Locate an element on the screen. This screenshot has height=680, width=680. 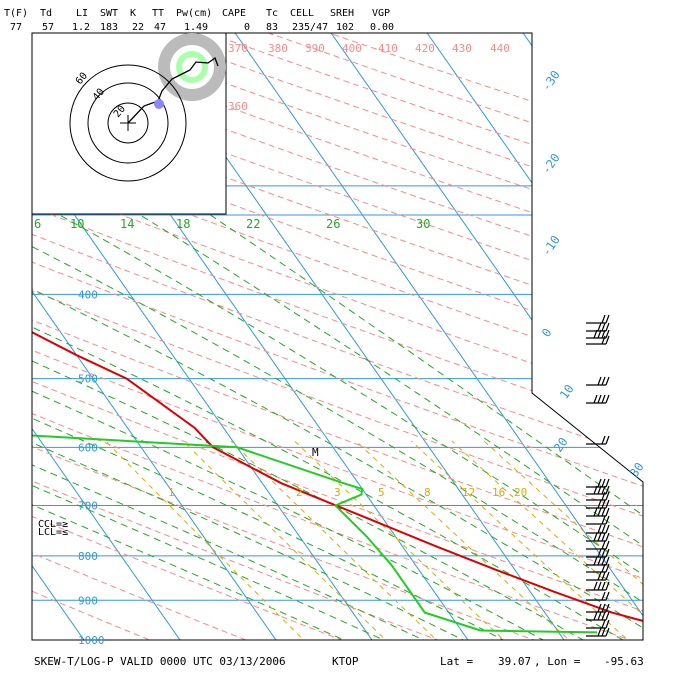
header-label: T(F) is located at coordinates (16, 13).